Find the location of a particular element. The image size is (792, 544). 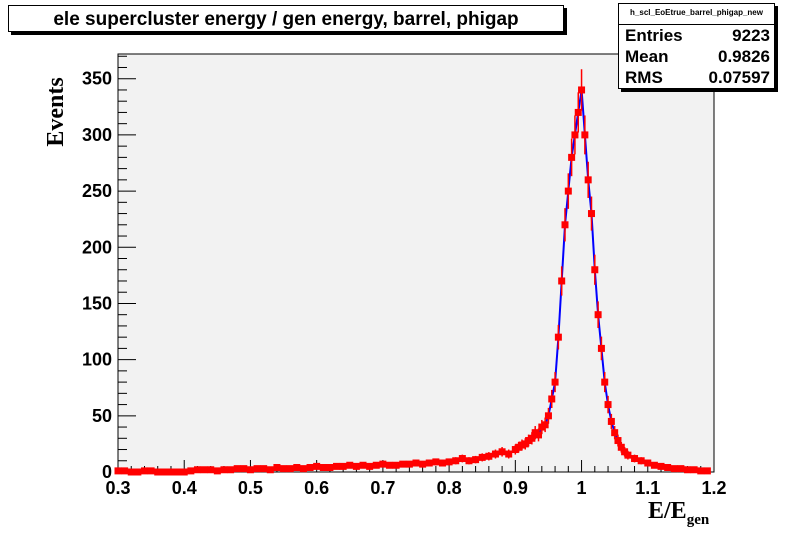

mean-label: Mean is located at coordinates (647, 56).